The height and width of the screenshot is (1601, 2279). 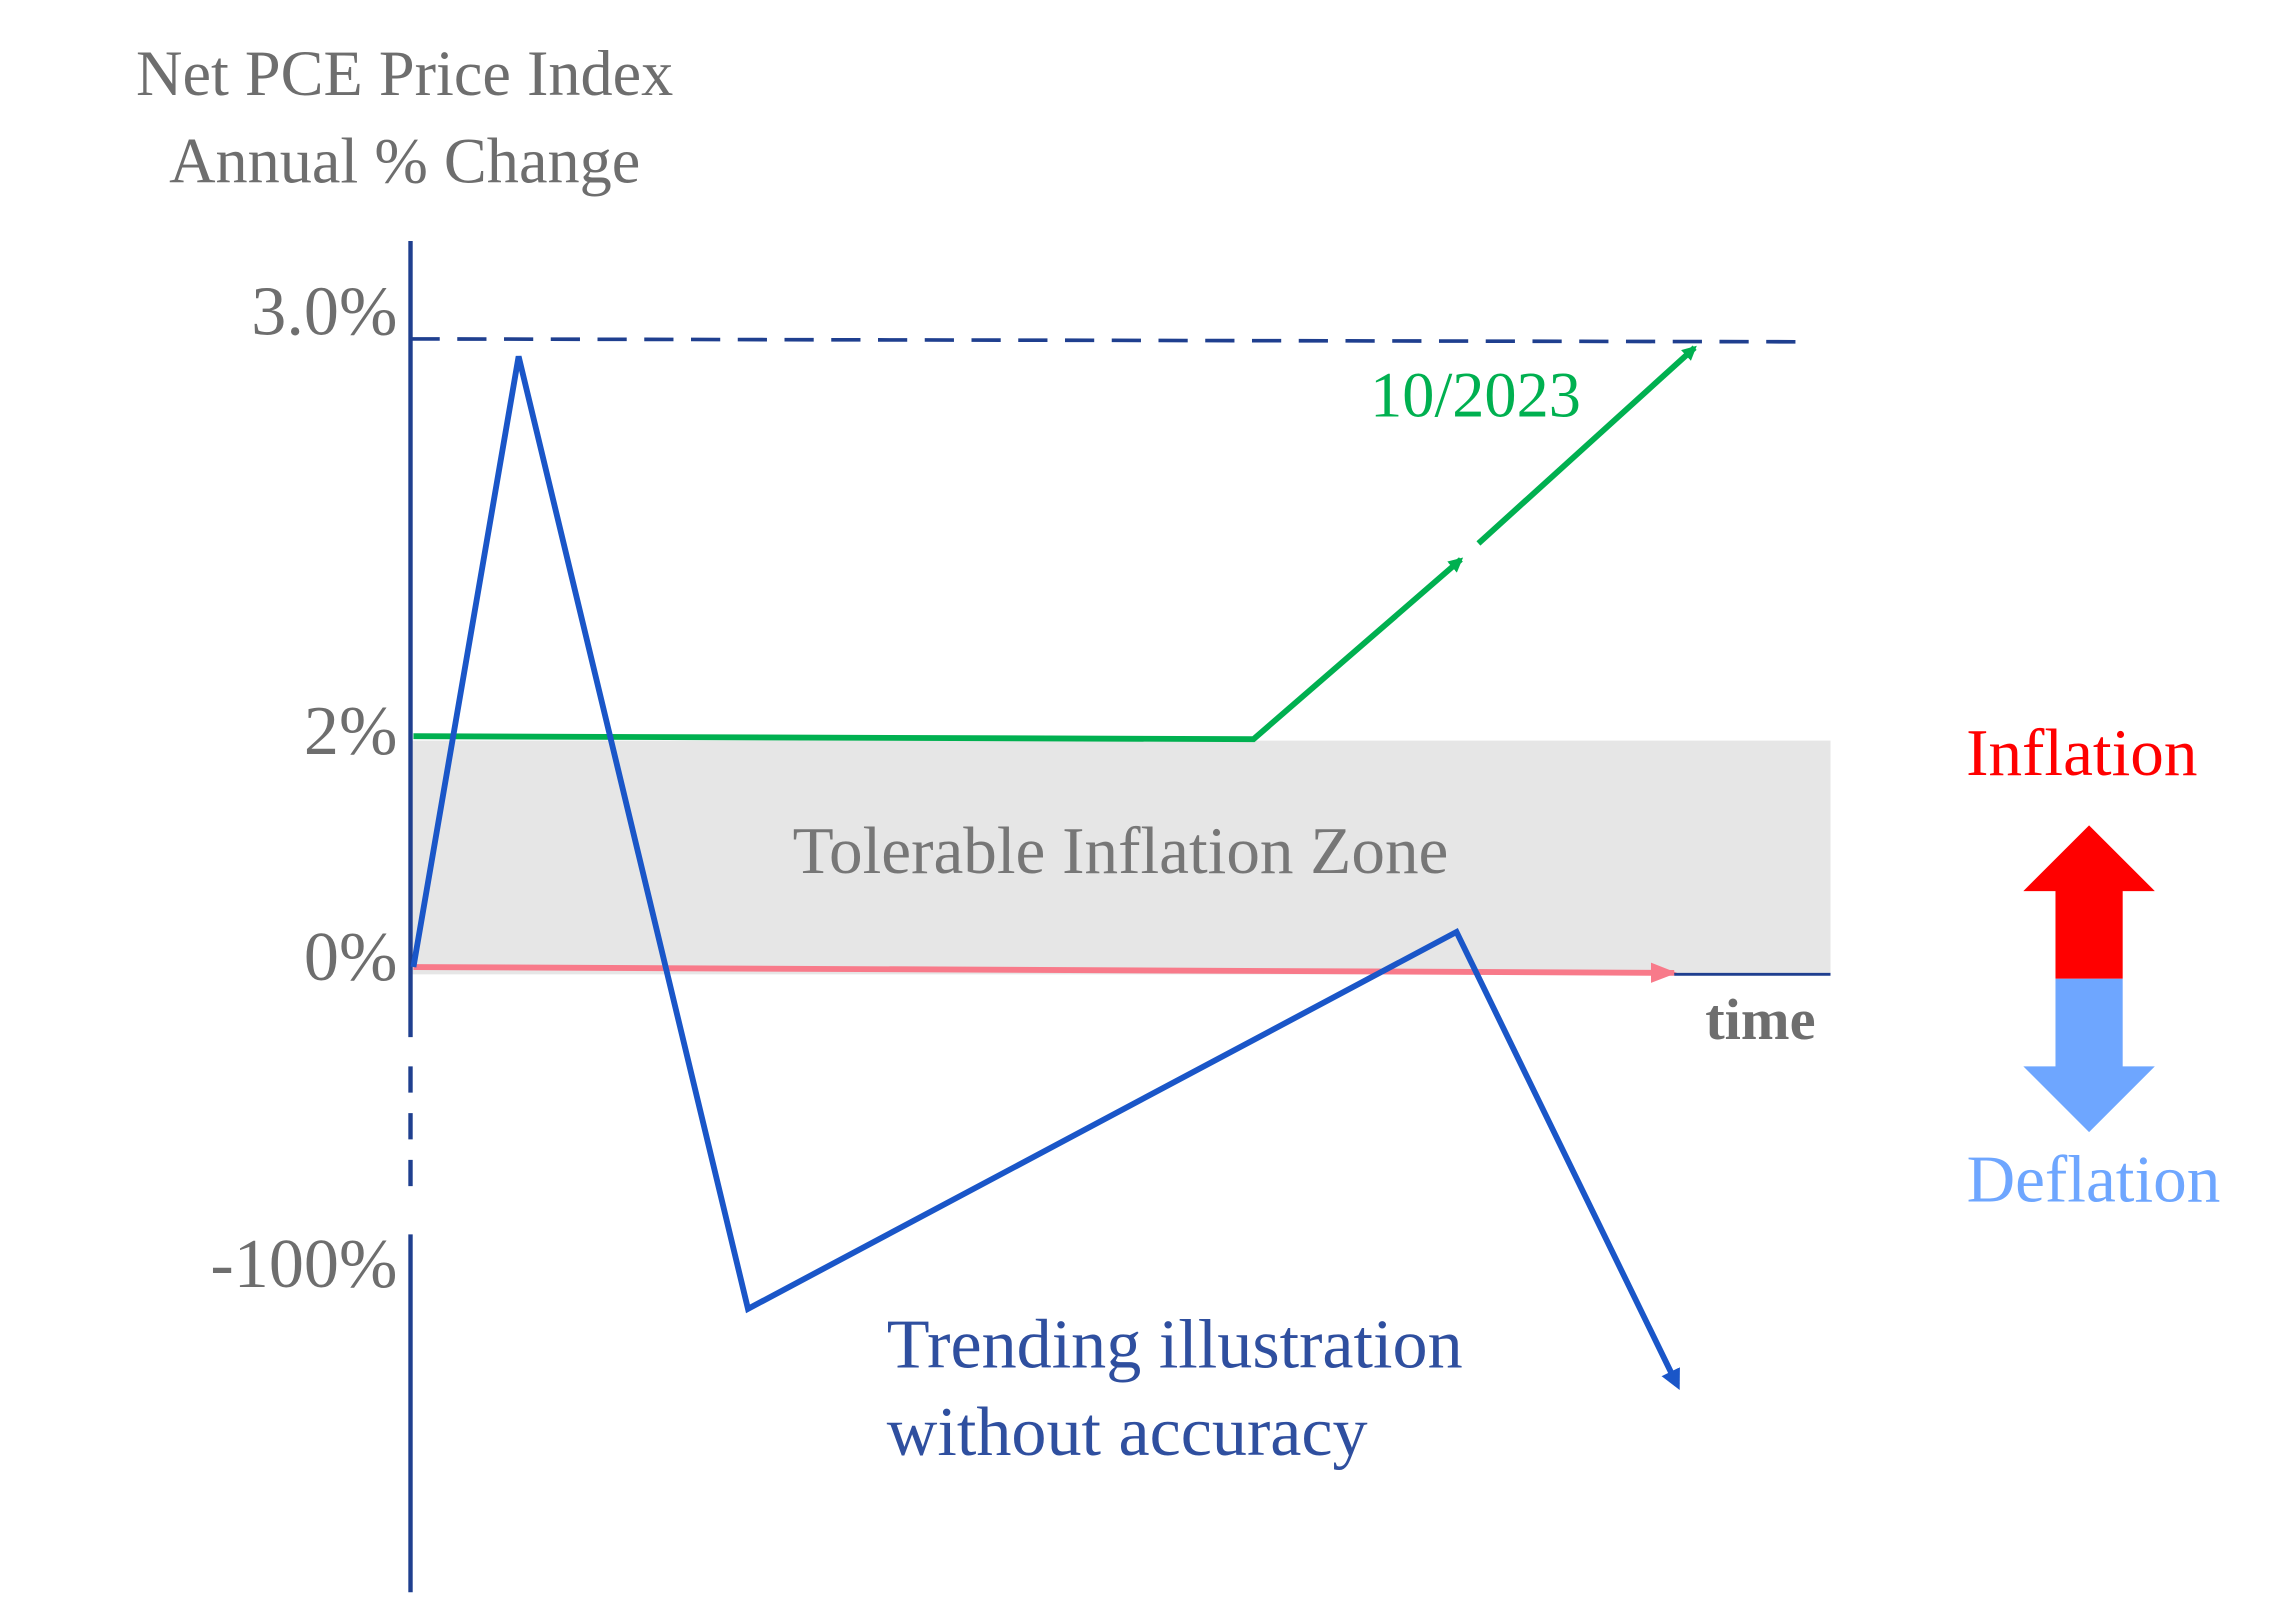 What do you see at coordinates (350, 731) in the screenshot?
I see `axis-label: 2%` at bounding box center [350, 731].